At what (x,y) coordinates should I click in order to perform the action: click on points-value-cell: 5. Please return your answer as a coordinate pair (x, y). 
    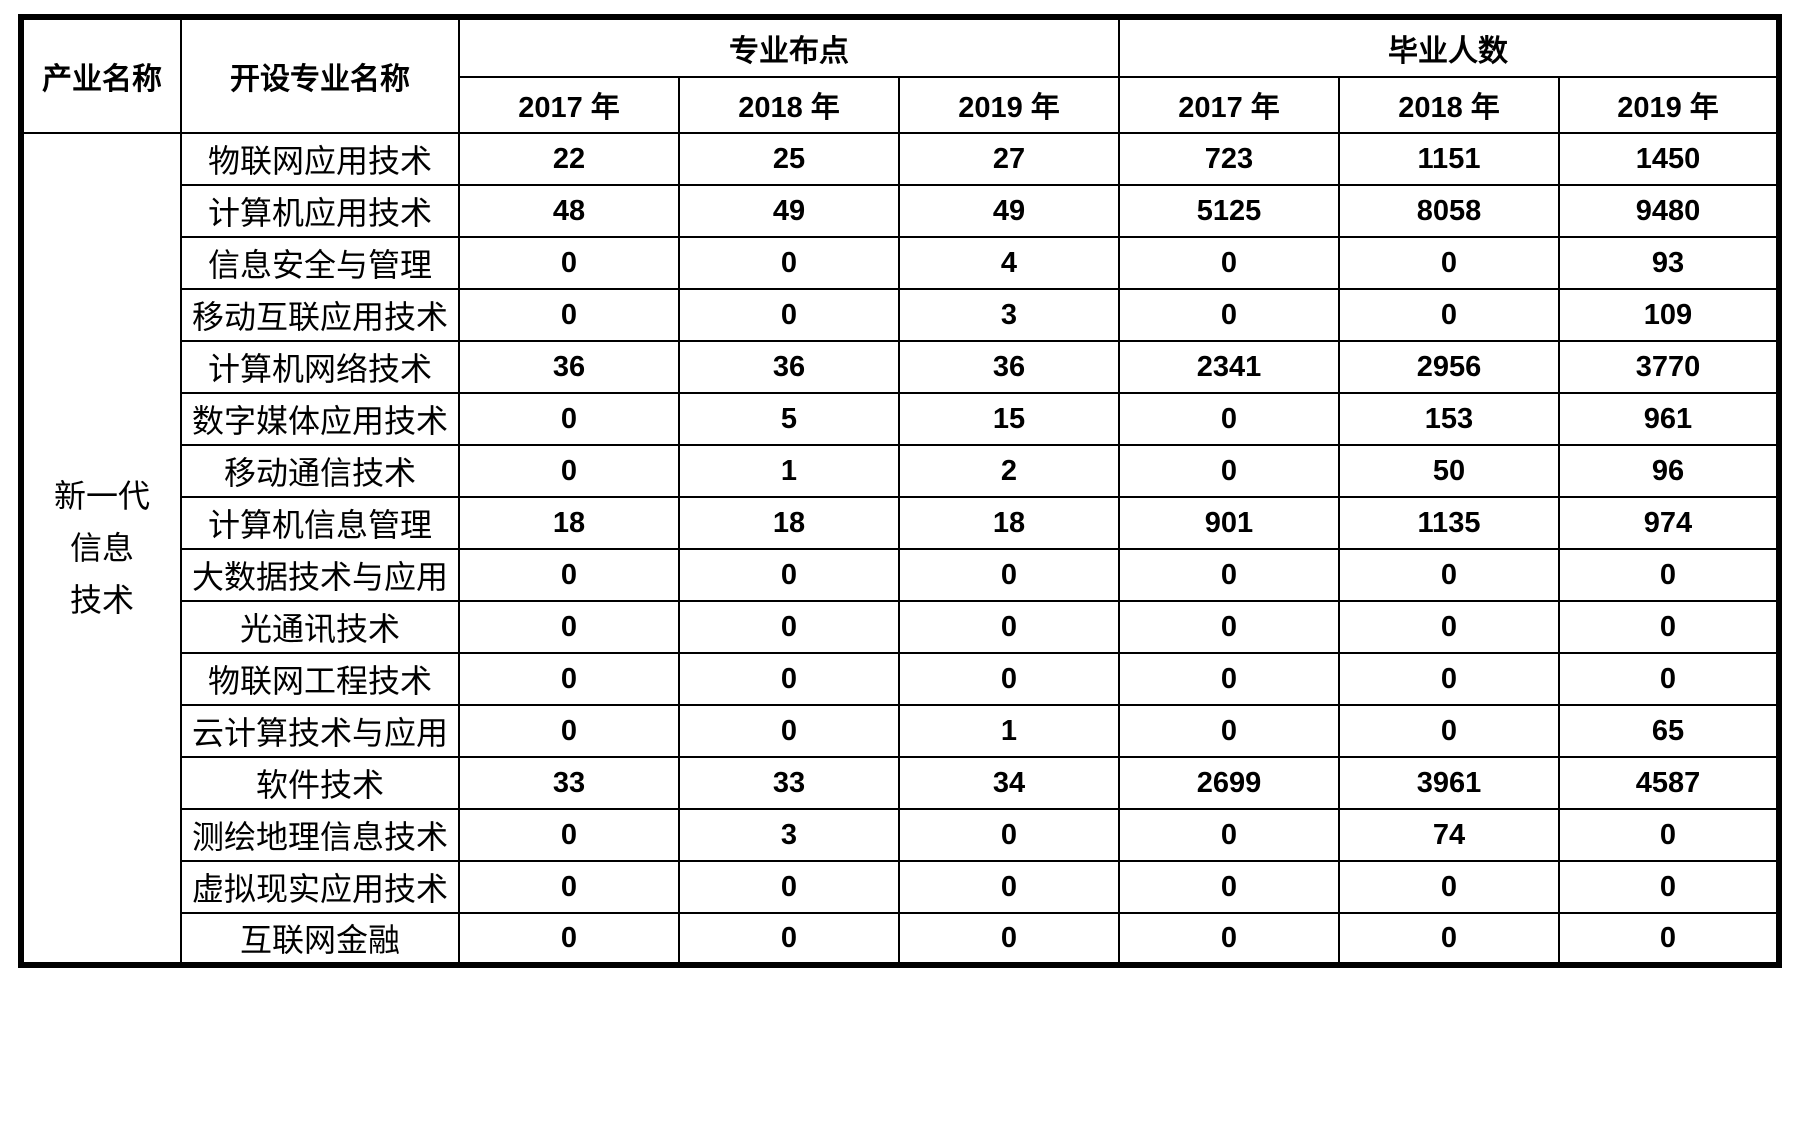
    Looking at the image, I should click on (789, 419).